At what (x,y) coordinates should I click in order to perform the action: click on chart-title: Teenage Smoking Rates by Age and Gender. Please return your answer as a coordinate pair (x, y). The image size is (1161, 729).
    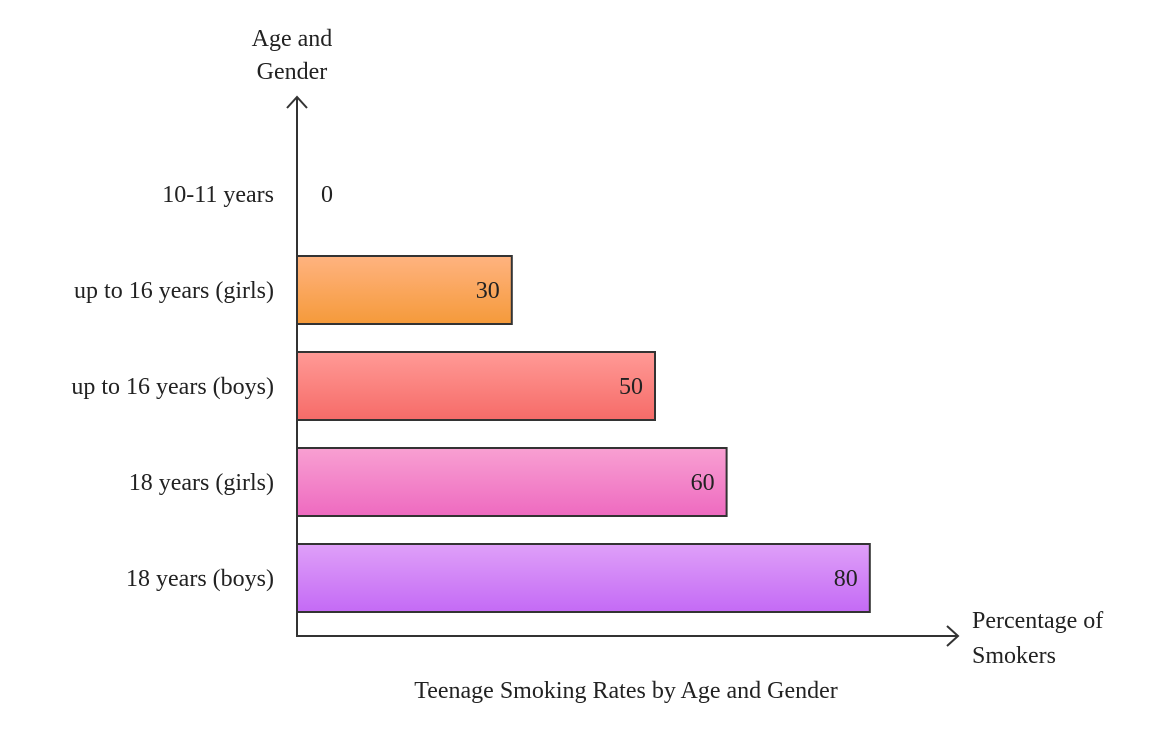
    Looking at the image, I should click on (626, 691).